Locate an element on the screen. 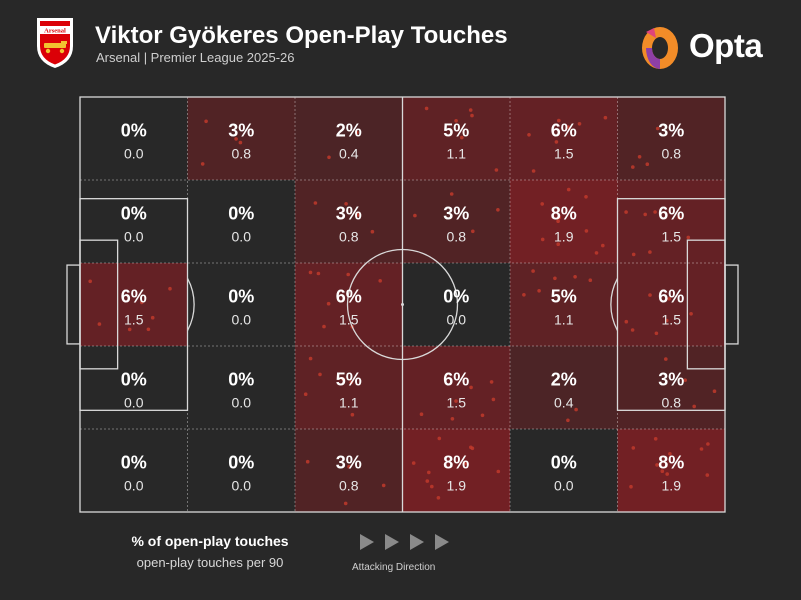 This screenshot has width=801, height=600. left-goal is located at coordinates (73, 304).